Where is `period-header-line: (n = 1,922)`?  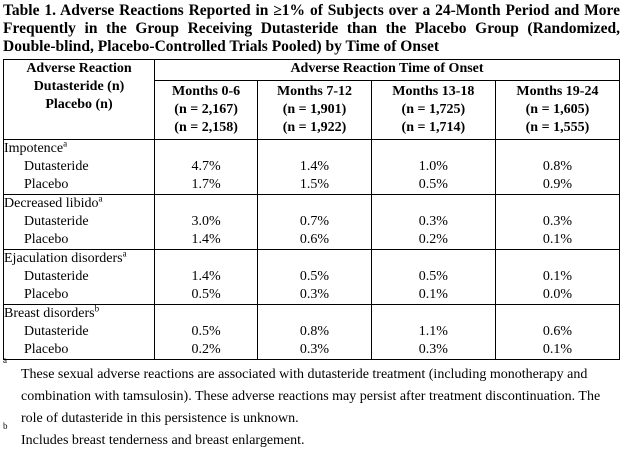 period-header-line: (n = 1,922) is located at coordinates (314, 127).